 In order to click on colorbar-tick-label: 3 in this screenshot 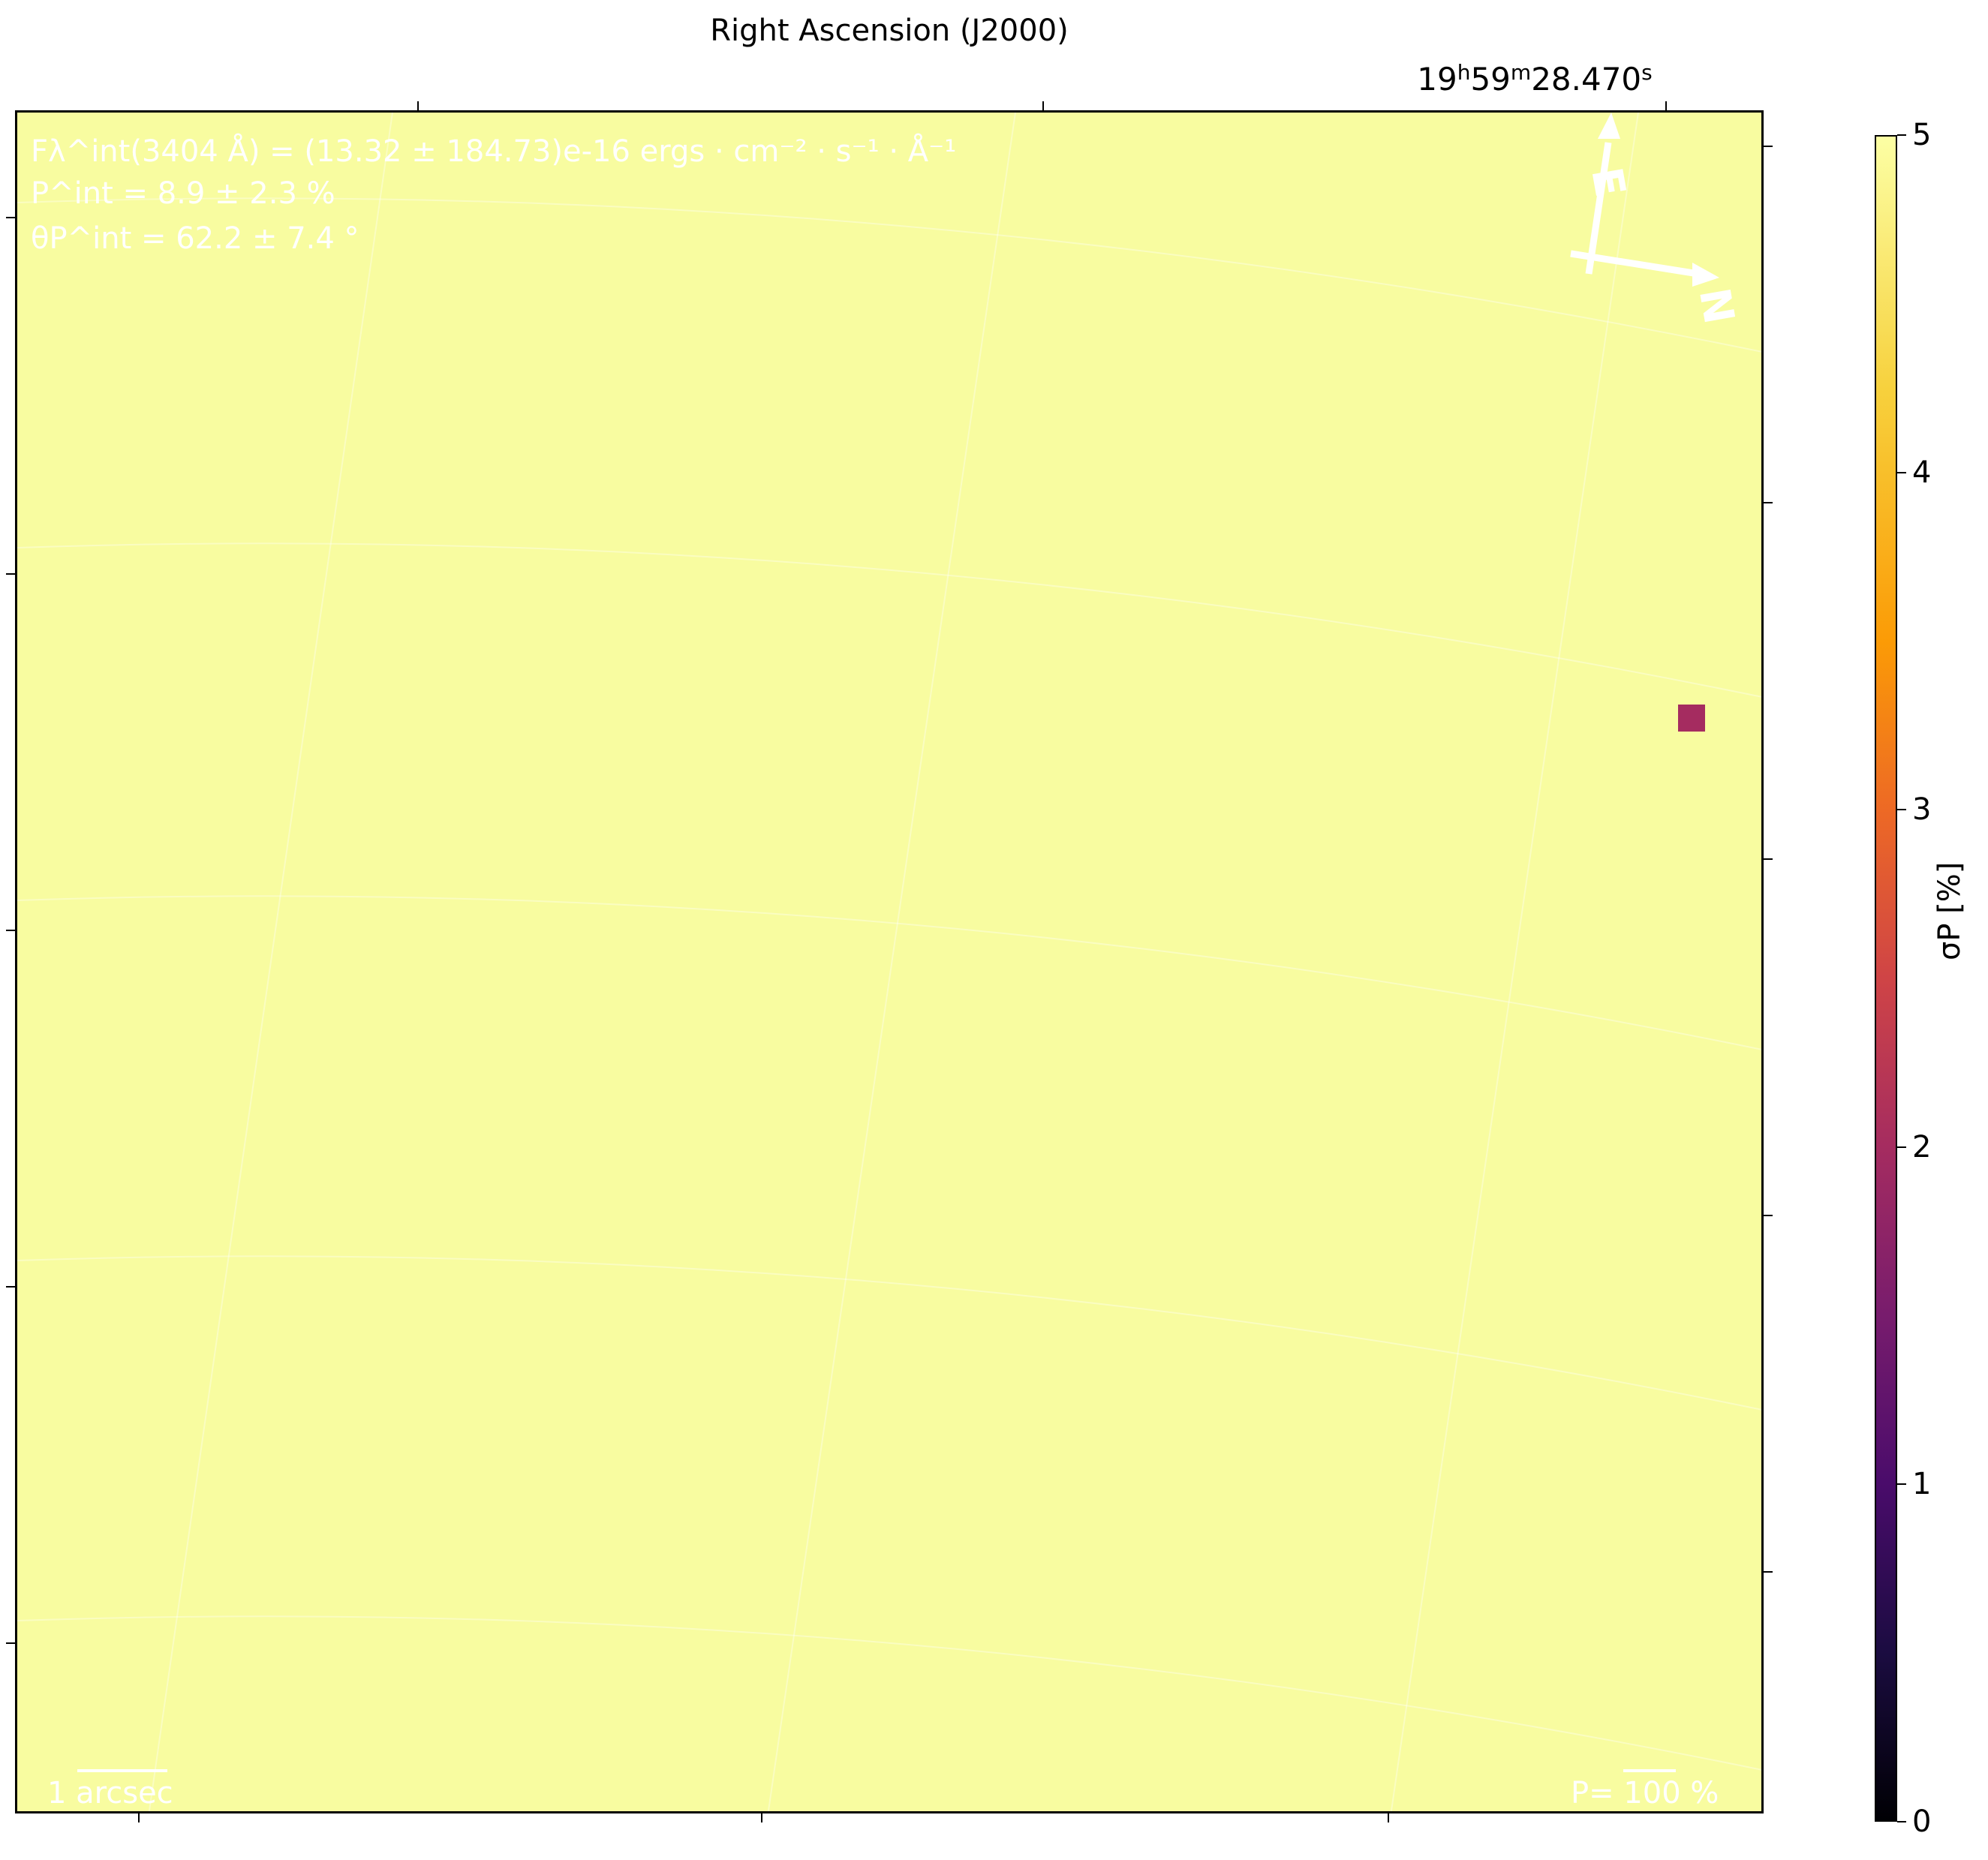, I will do `click(1922, 810)`.